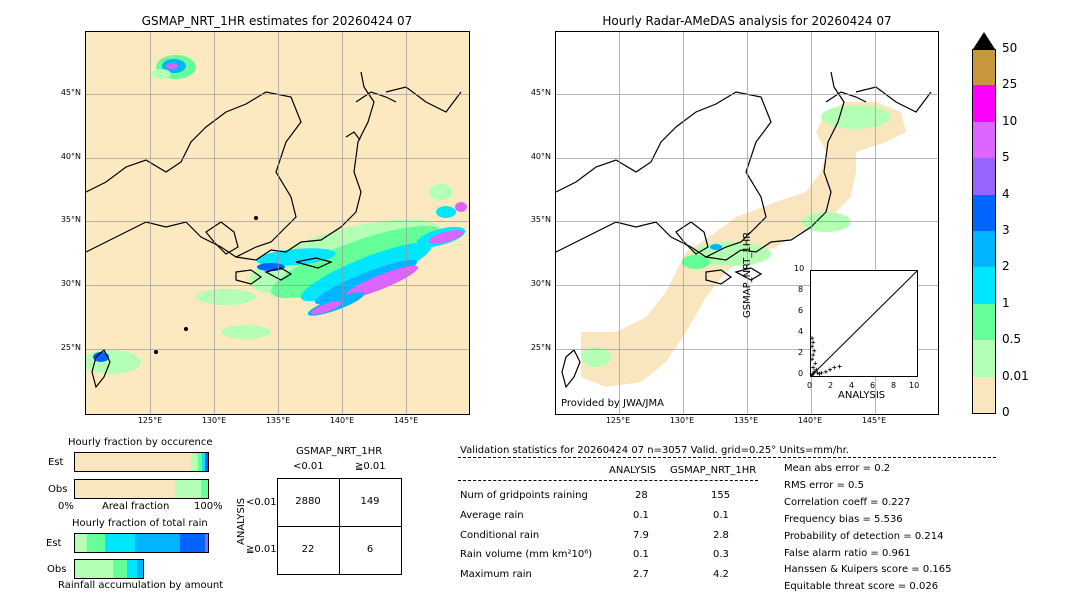 This screenshot has width=1080, height=612. I want to click on validation-row-label: Conditional rain, so click(500, 535).